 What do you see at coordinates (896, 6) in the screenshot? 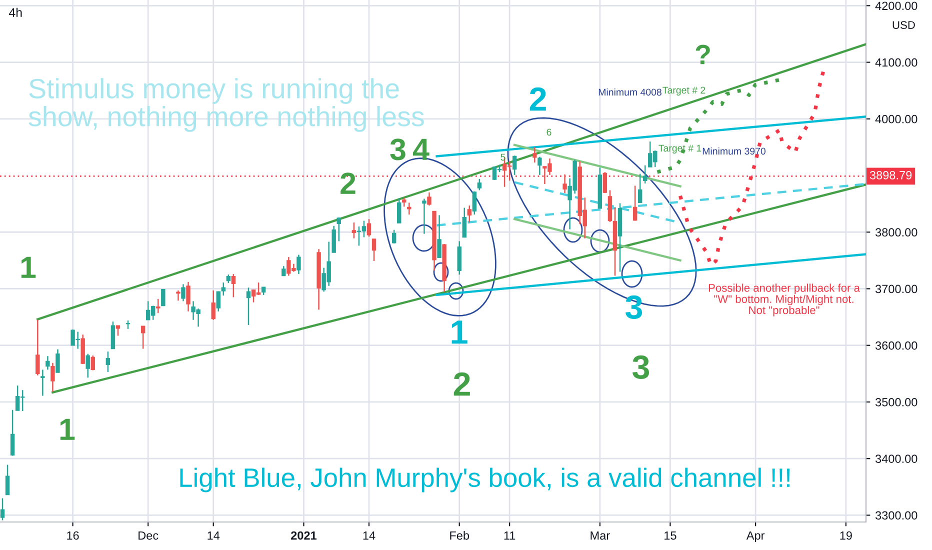
I see `y-tick-label: 4200.00` at bounding box center [896, 6].